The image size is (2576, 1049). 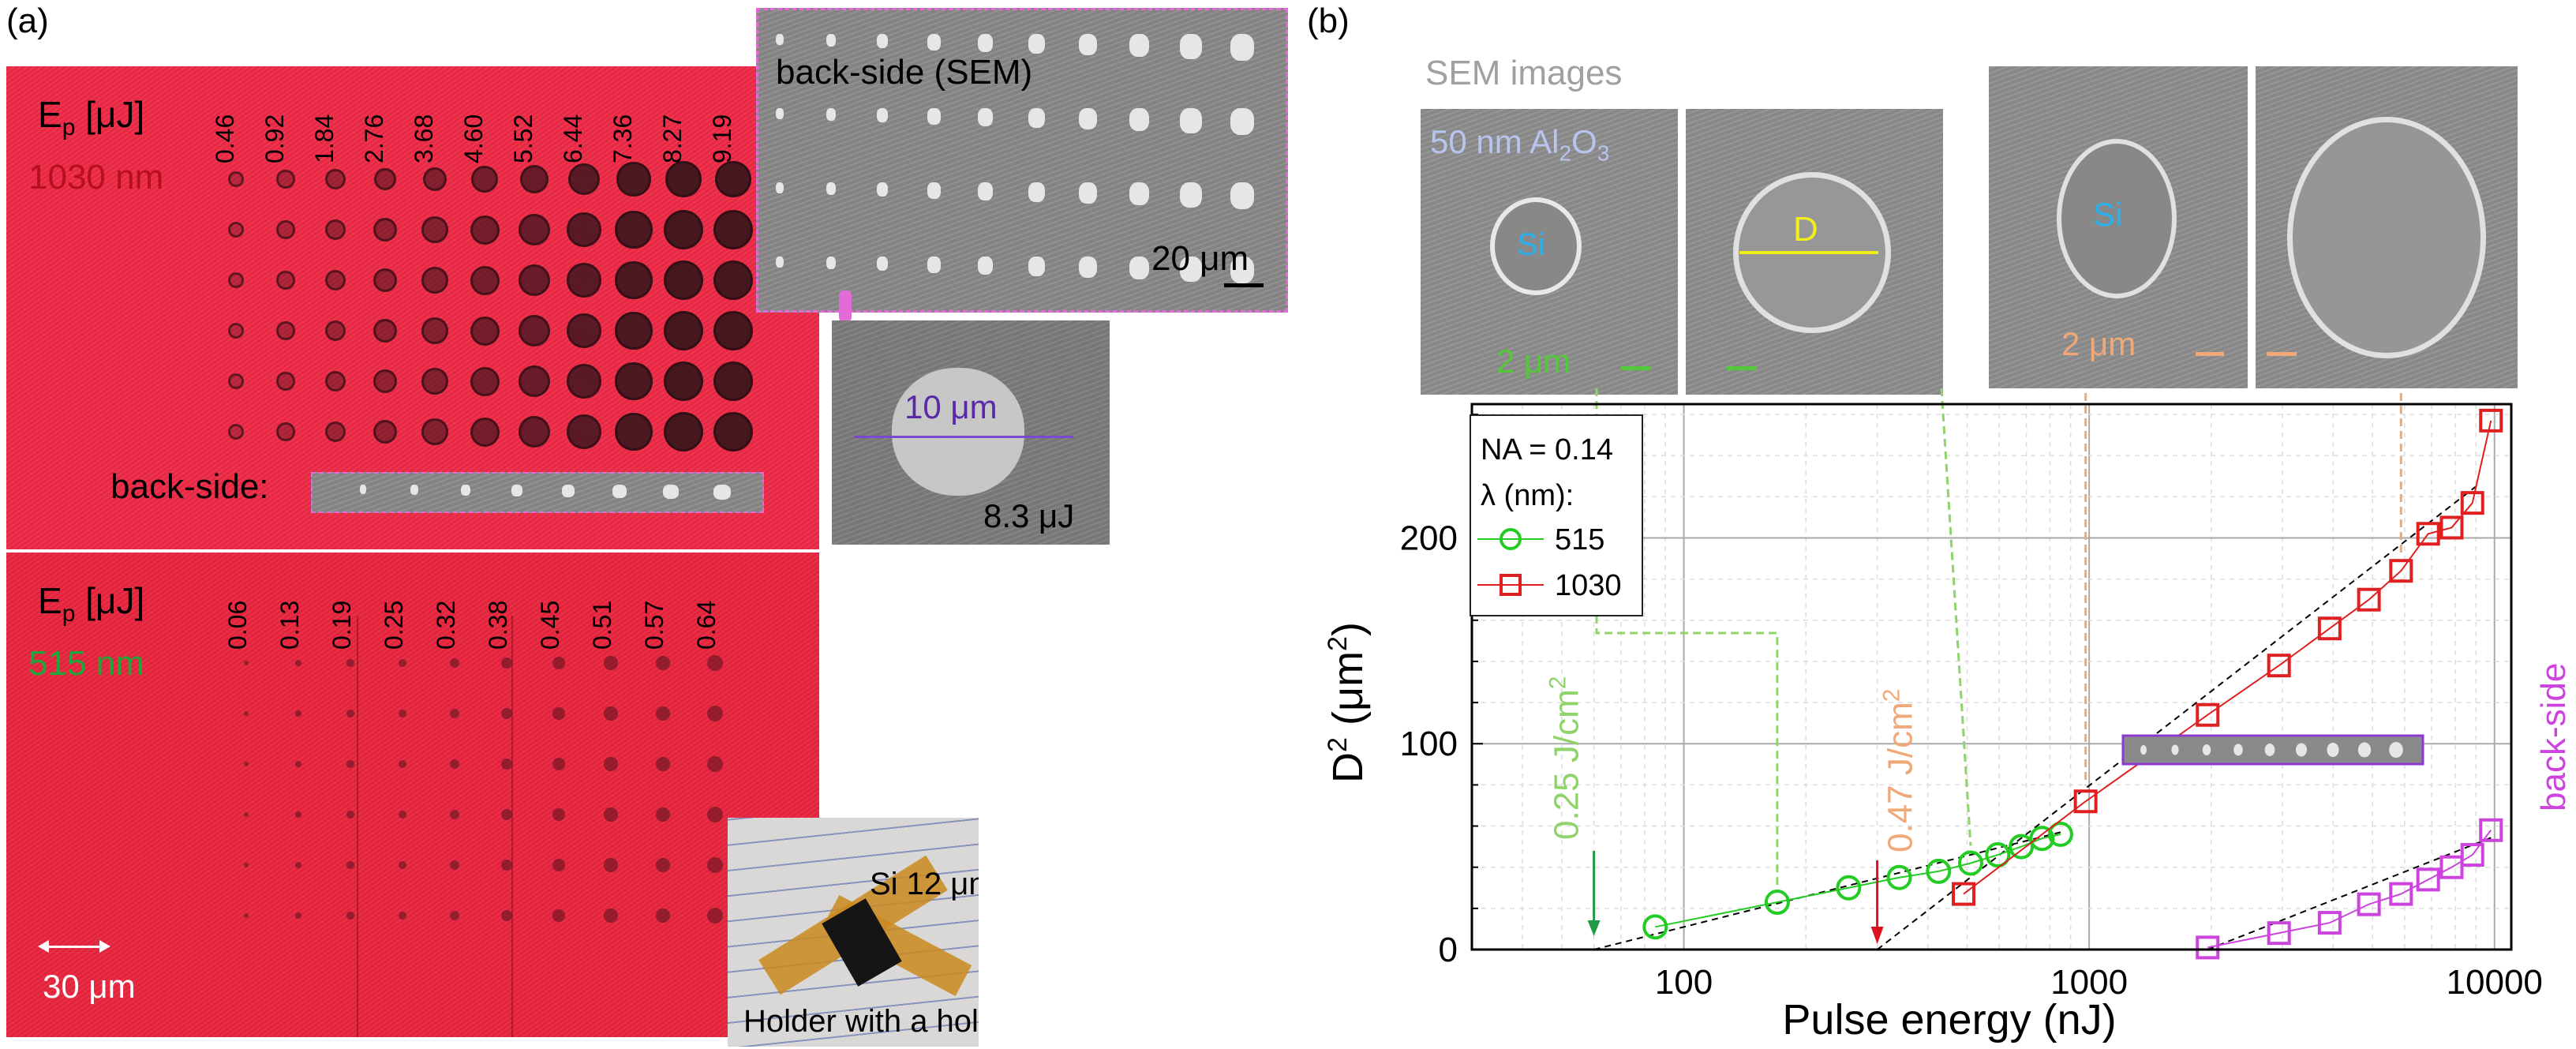 What do you see at coordinates (1520, 144) in the screenshot?
I see `sem-coating-label: 50 nm Al2O3` at bounding box center [1520, 144].